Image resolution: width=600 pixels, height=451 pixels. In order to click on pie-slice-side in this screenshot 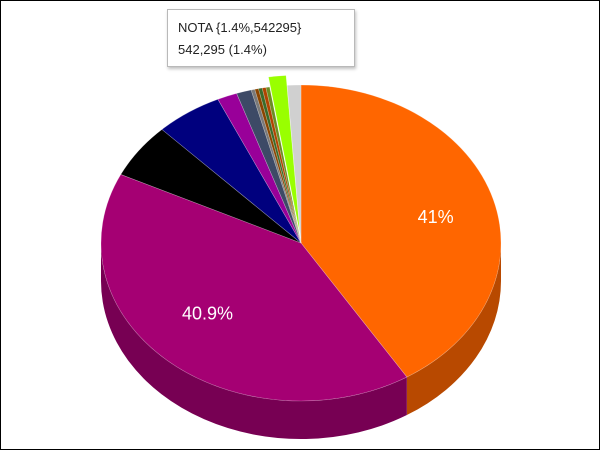, I will do `click(453, 329)`.